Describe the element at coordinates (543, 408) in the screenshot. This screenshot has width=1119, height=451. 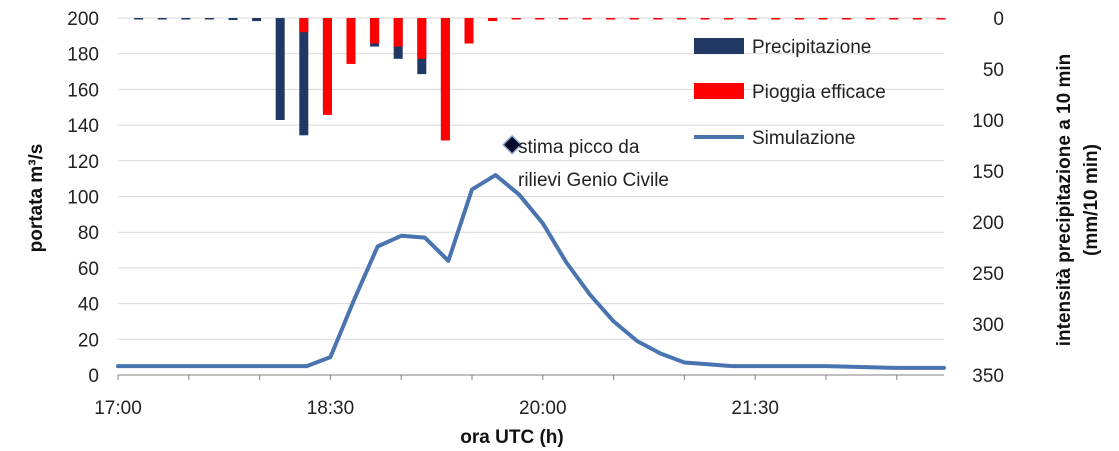
I see `x-tick-label: 20:00` at that location.